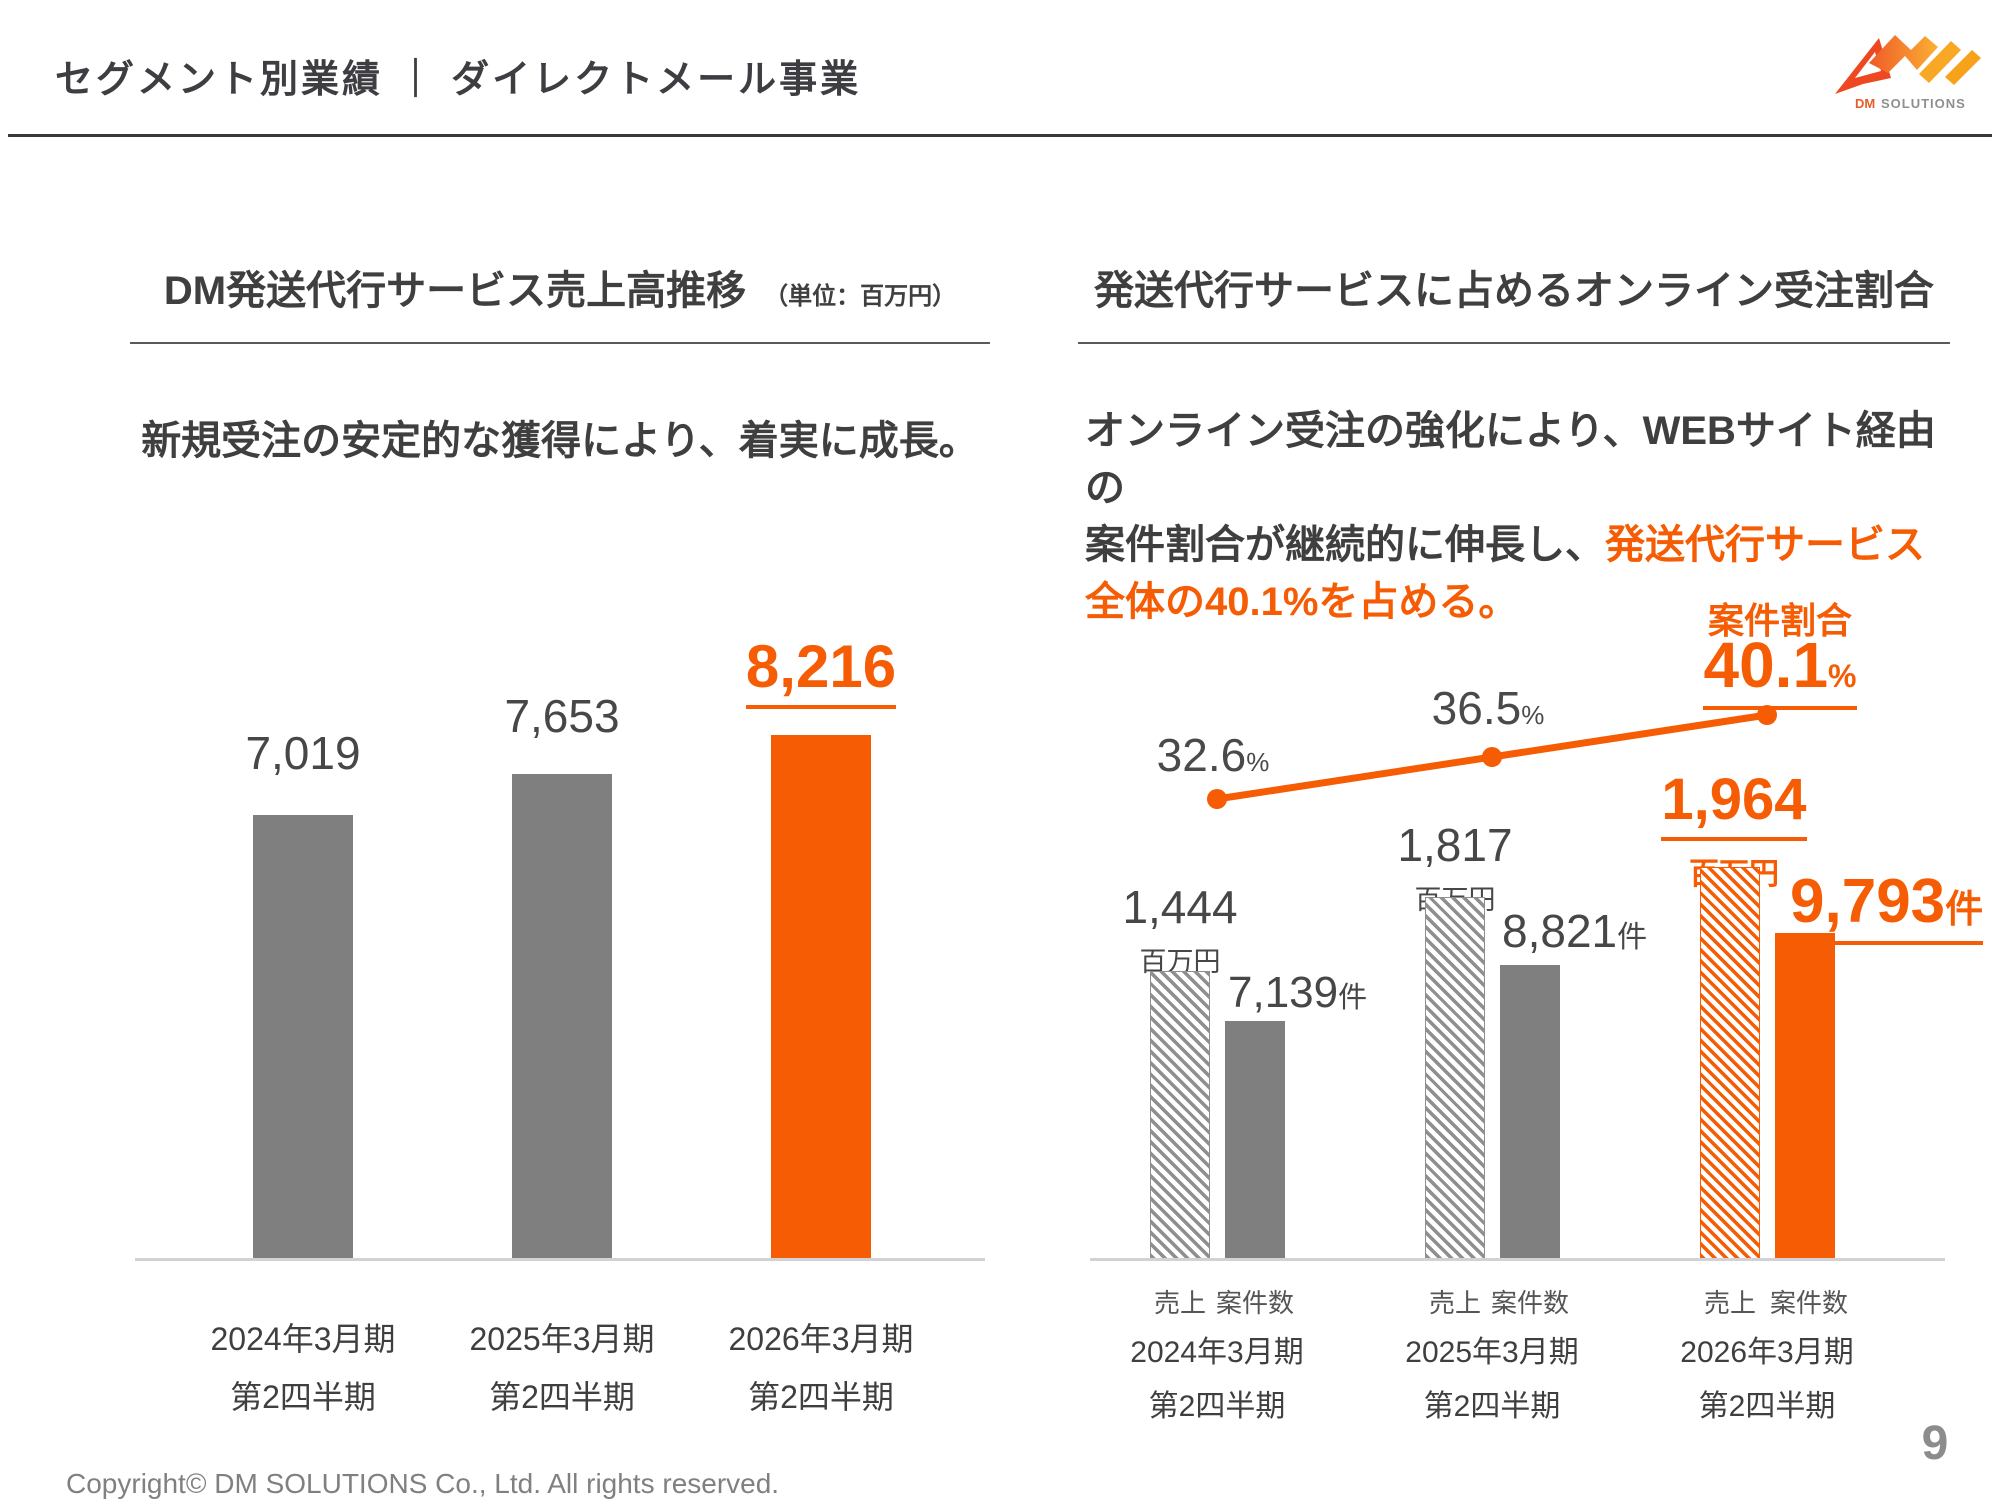 The image size is (2000, 1500). Describe the element at coordinates (821, 1397) in the screenshot. I see `left-xlabel-2026-l2: 第2四半期` at that location.